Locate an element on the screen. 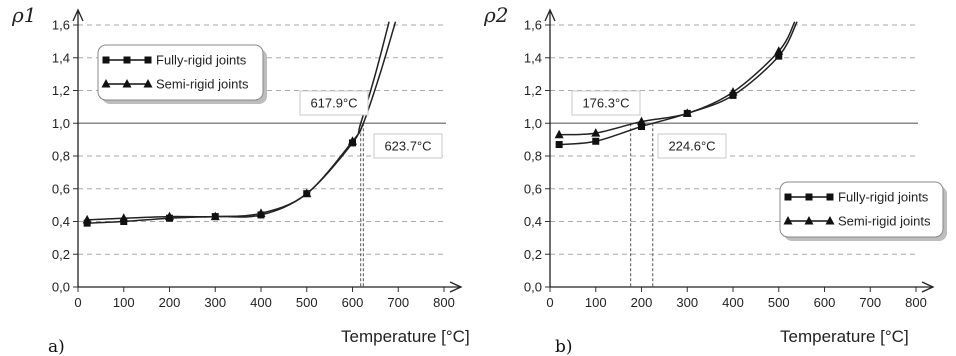  series-line-fully-rigid is located at coordinates (678, 83).